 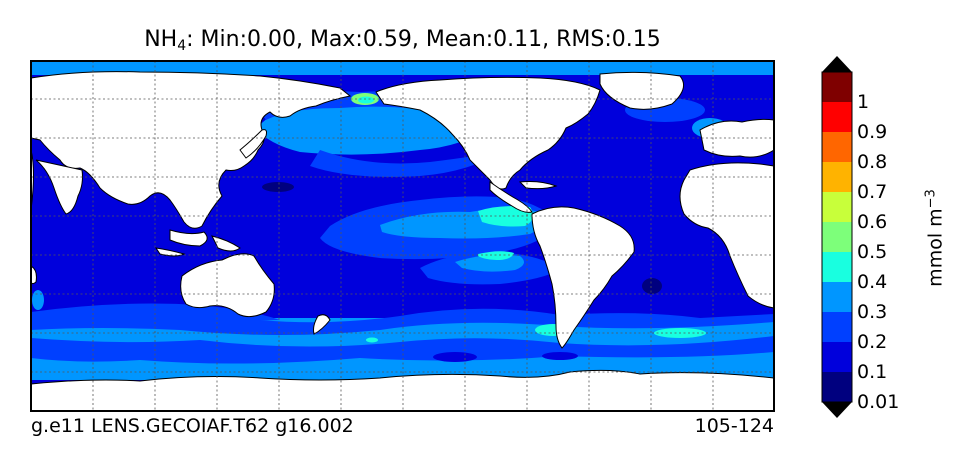 What do you see at coordinates (161, 39) in the screenshot?
I see `title-variable: NH` at bounding box center [161, 39].